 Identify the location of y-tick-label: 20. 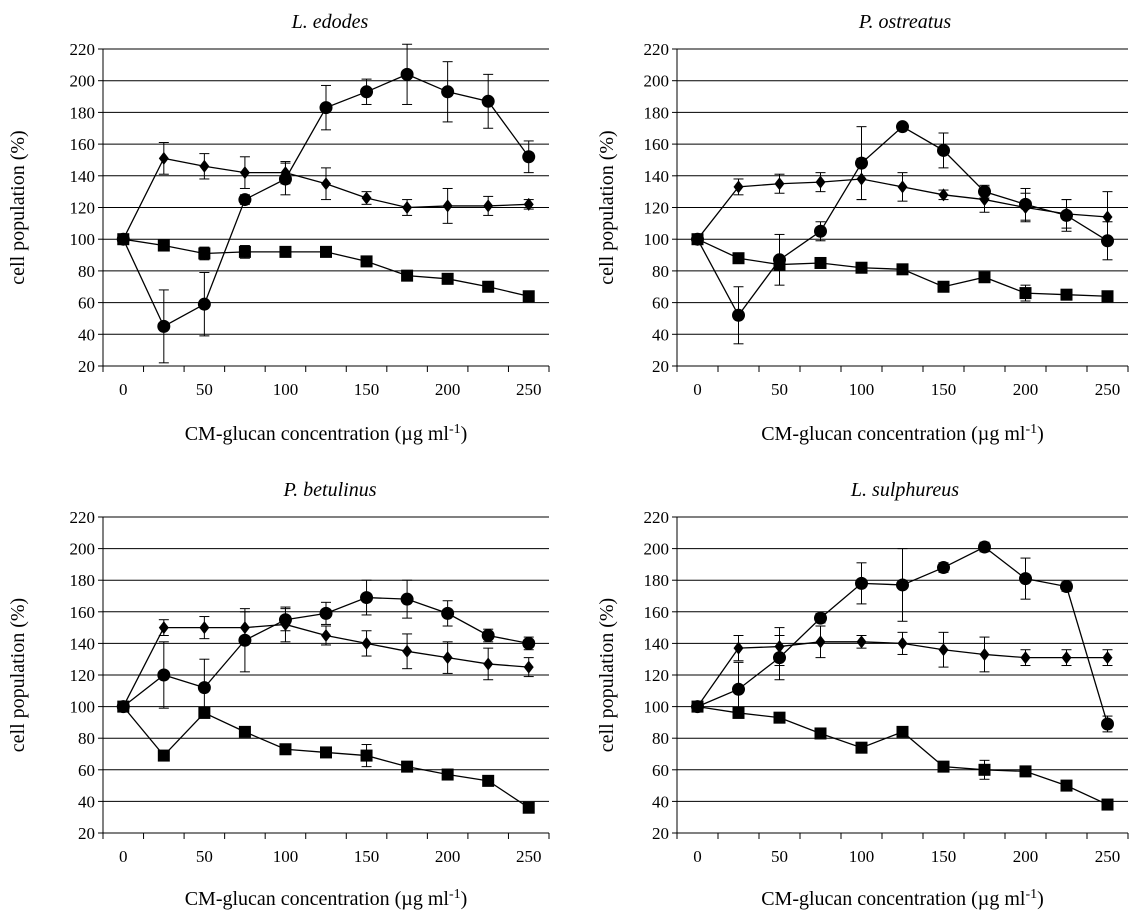
(660, 366).